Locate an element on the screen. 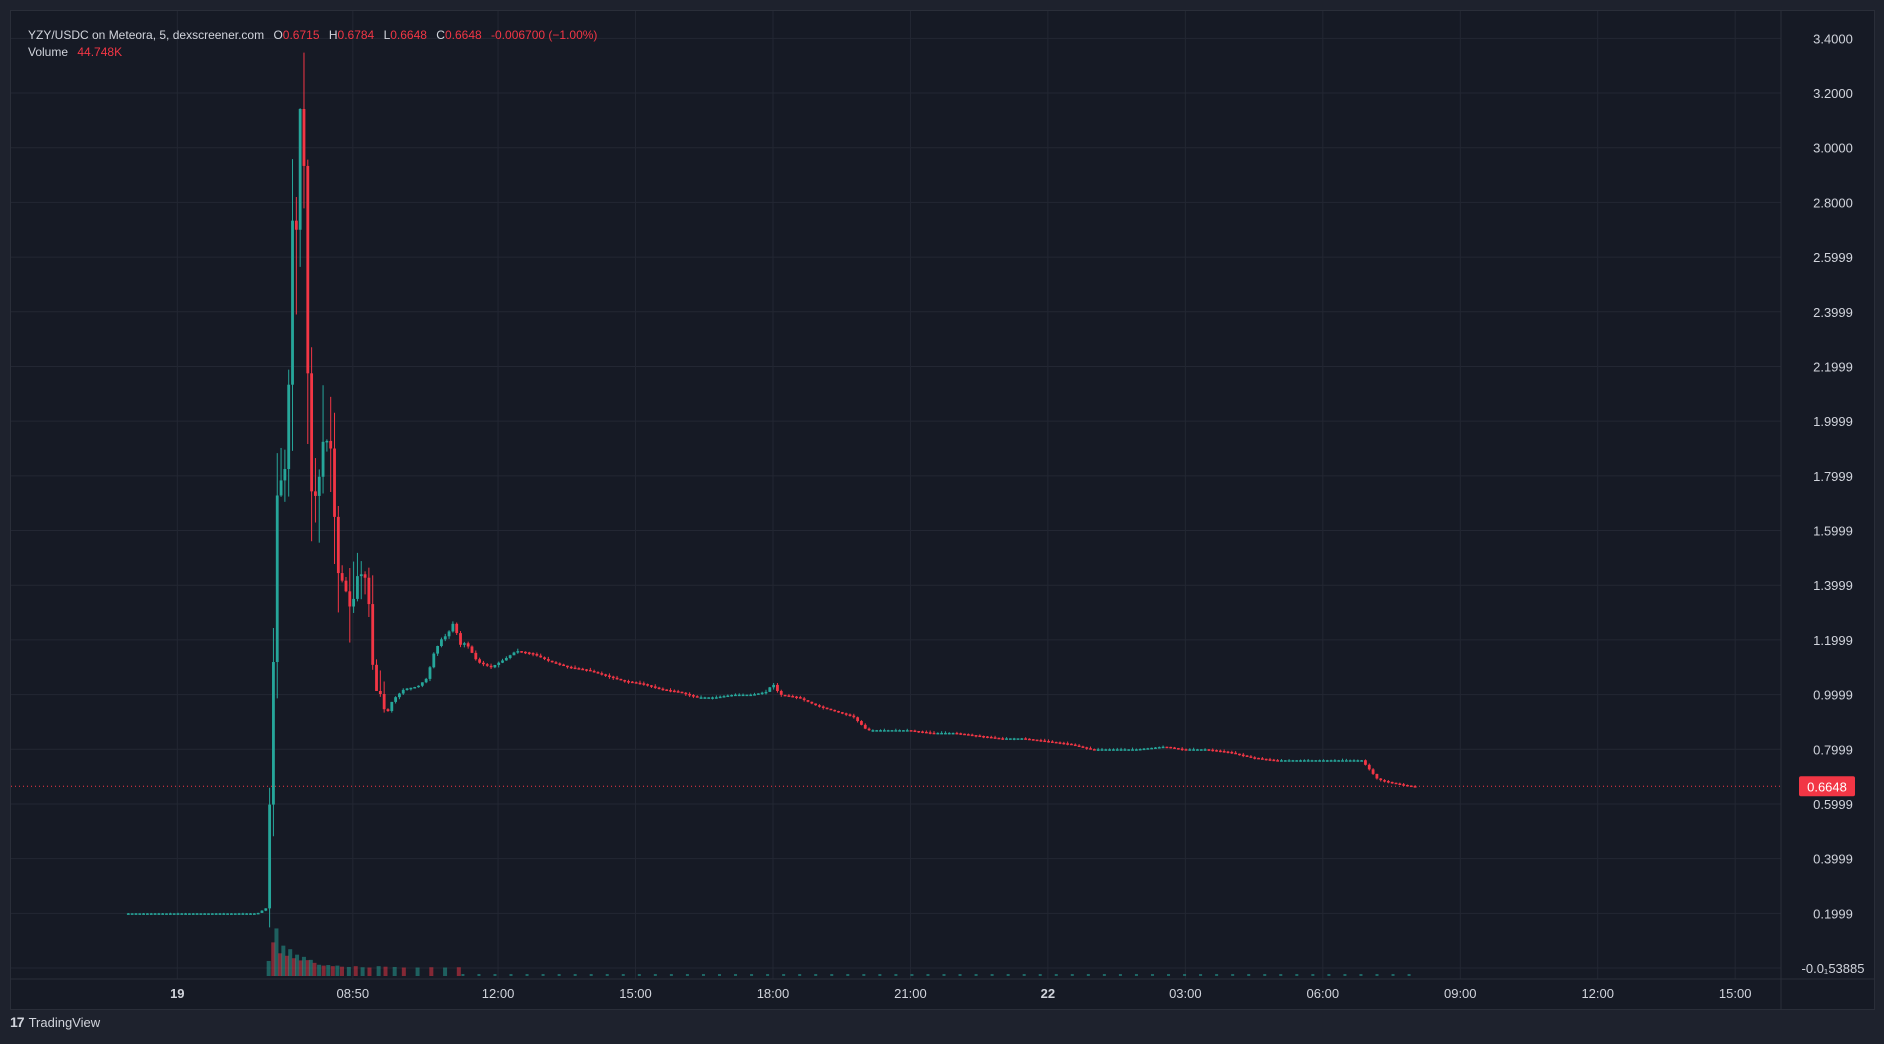 Image resolution: width=1884 pixels, height=1044 pixels. y-tick-label: 2.5999 is located at coordinates (1833, 257).